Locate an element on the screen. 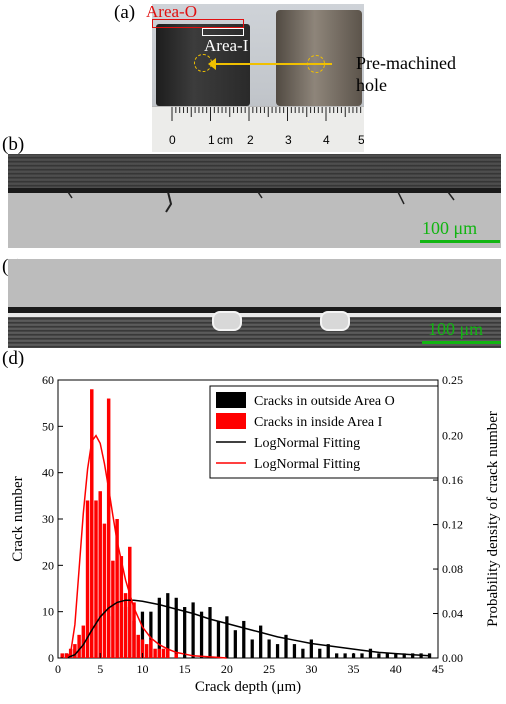 The image size is (506, 704). ruler-num-0: 0 is located at coordinates (172, 140).